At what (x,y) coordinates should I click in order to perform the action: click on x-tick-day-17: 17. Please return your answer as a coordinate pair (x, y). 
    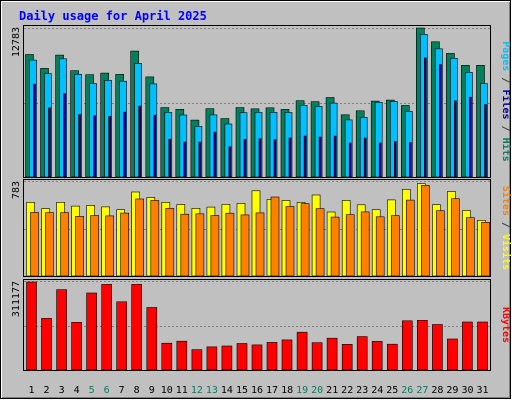
    Looking at the image, I should click on (272, 390).